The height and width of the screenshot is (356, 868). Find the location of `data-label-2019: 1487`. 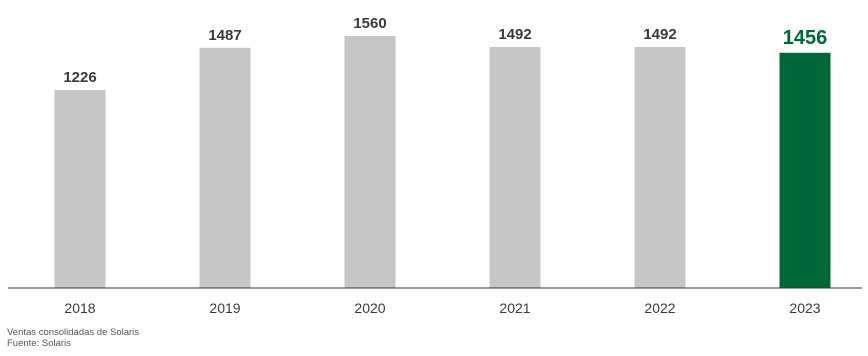

data-label-2019: 1487 is located at coordinates (224, 35).